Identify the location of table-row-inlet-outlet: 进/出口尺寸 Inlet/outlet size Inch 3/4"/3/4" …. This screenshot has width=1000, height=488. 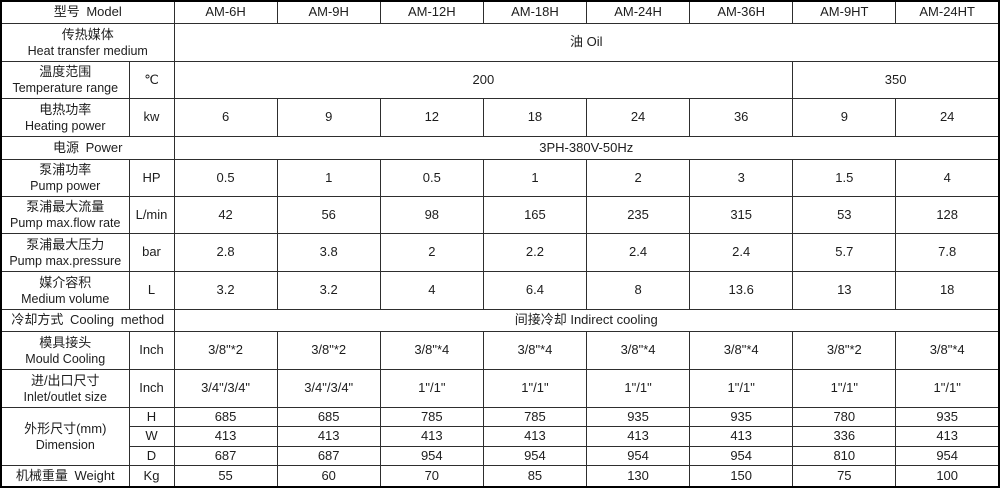
(500, 388).